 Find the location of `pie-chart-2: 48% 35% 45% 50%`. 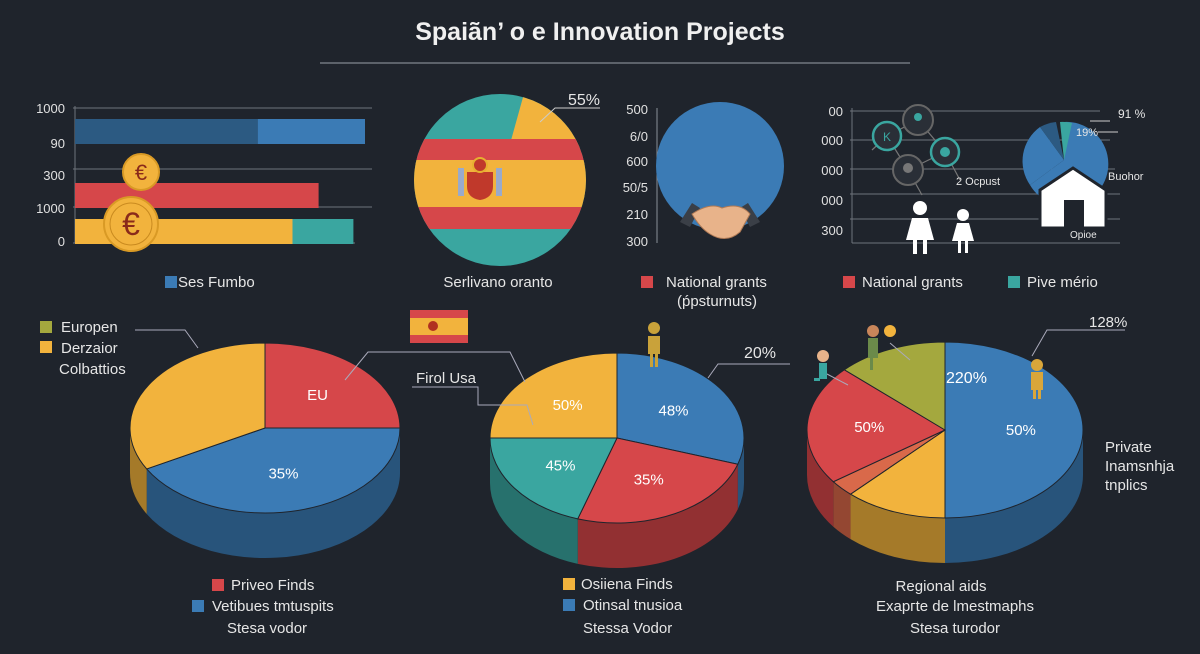

pie-chart-2: 48% 35% 45% 50% is located at coordinates (617, 460).